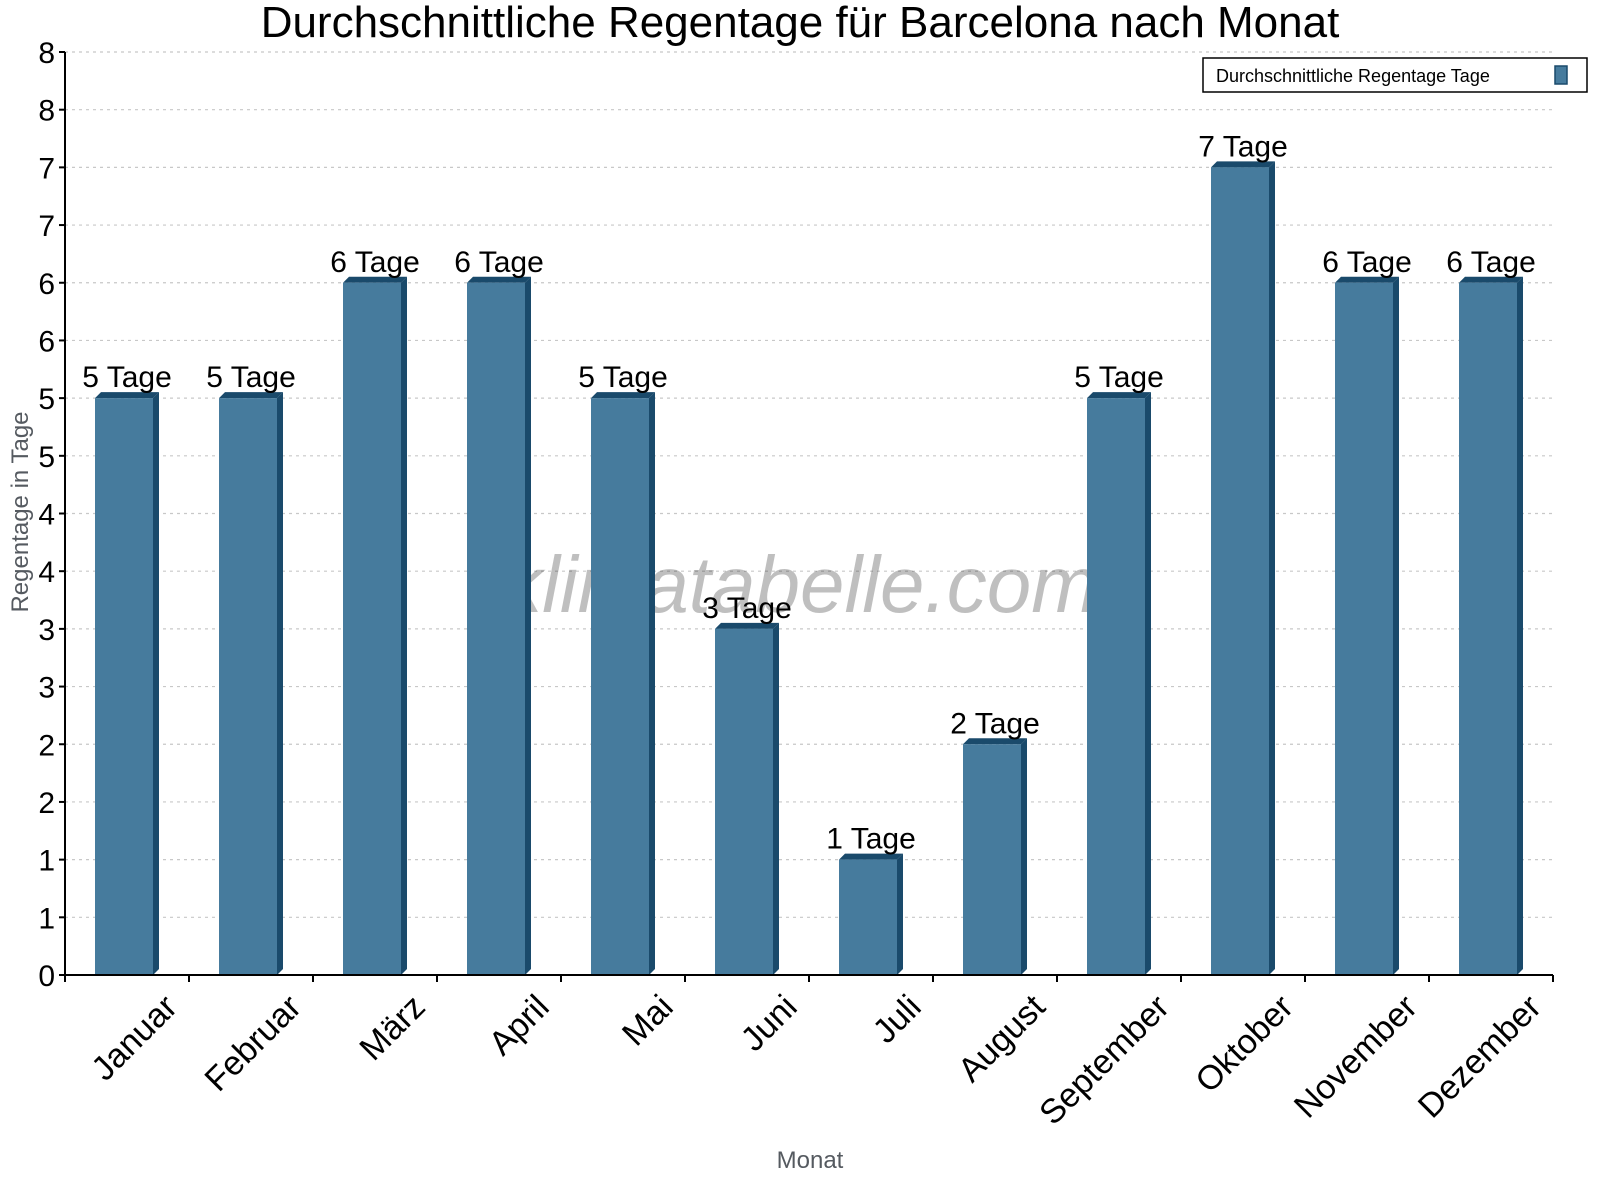 This screenshot has height=1200, width=1600. I want to click on data-label: 7 Tage, so click(1243, 146).